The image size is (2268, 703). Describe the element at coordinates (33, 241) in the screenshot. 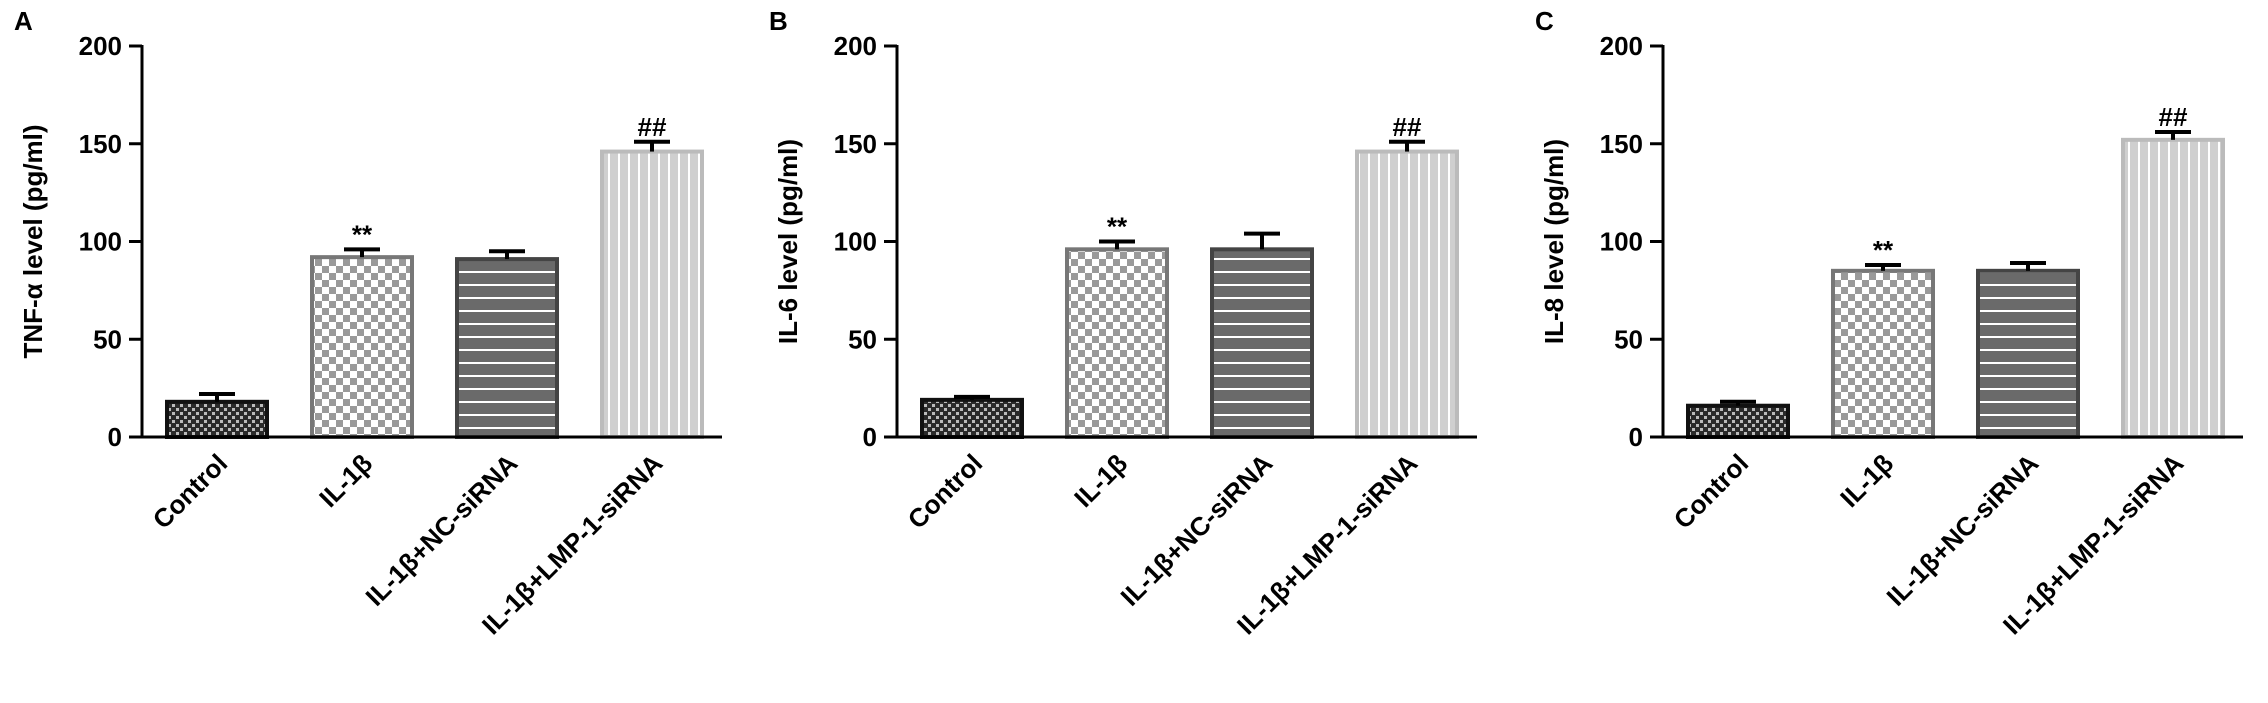

I see `y-axis-label: TNF-α level (pg/ml)` at that location.